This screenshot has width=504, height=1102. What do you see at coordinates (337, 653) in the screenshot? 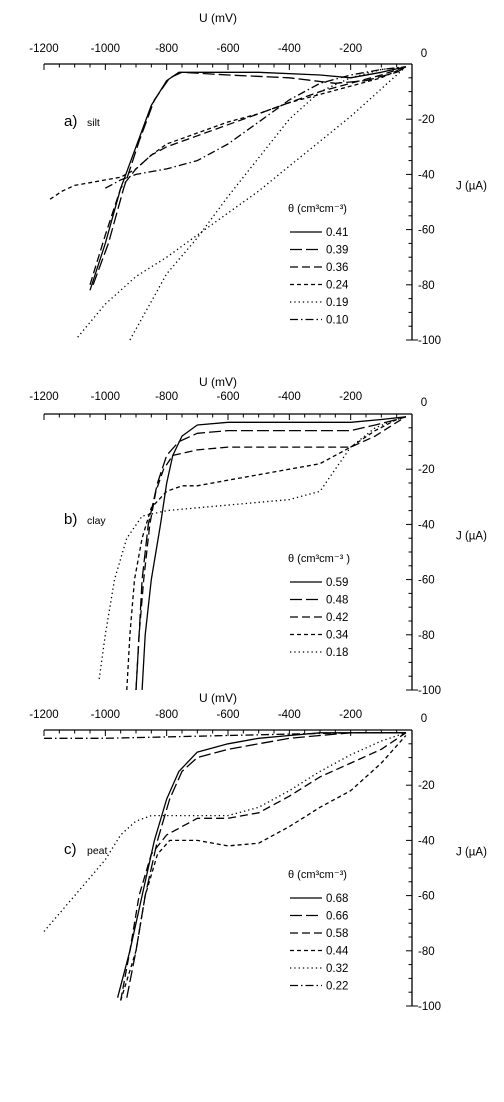
I see `legend-label: 0.18` at bounding box center [337, 653].